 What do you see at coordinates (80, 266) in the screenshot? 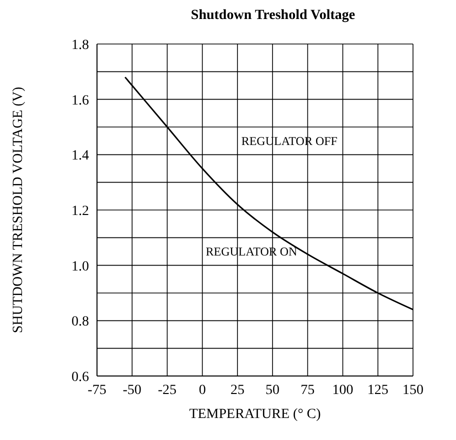
I see `y-tick-label: 1.0` at bounding box center [80, 266].